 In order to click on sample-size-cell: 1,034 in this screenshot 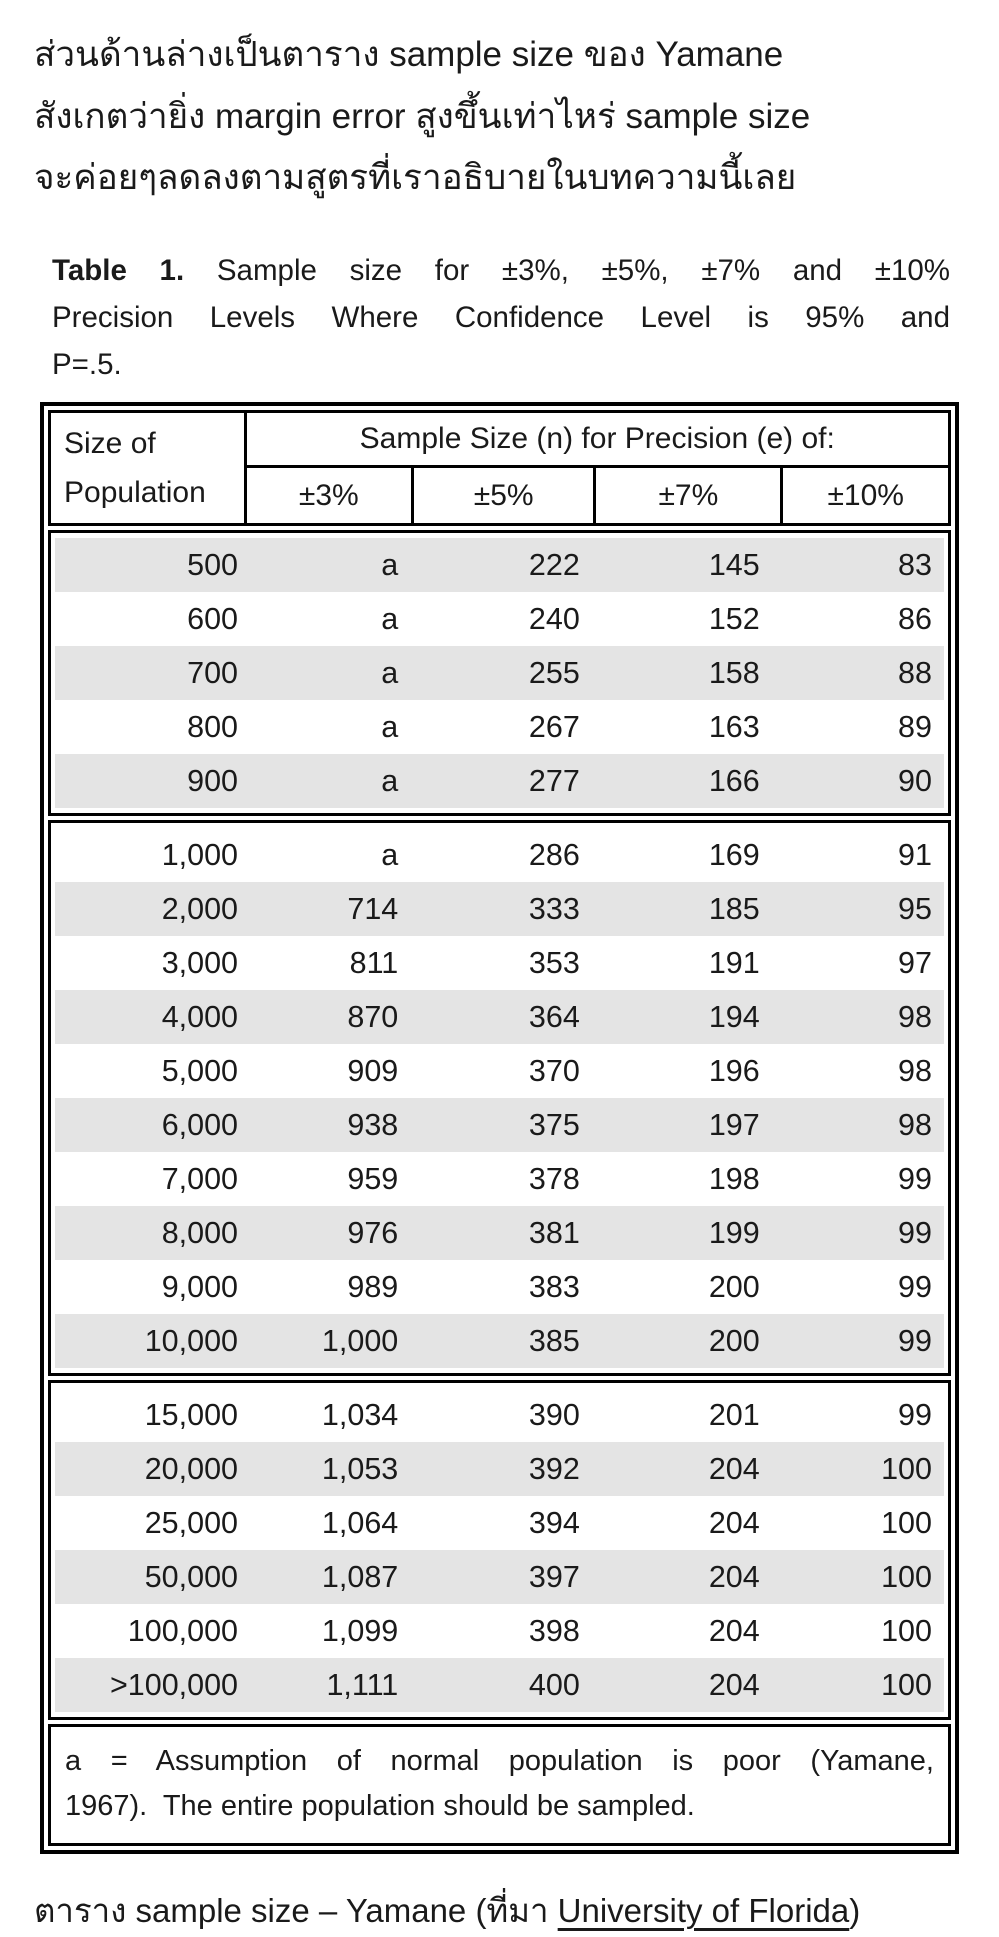, I will do `click(360, 1414)`.